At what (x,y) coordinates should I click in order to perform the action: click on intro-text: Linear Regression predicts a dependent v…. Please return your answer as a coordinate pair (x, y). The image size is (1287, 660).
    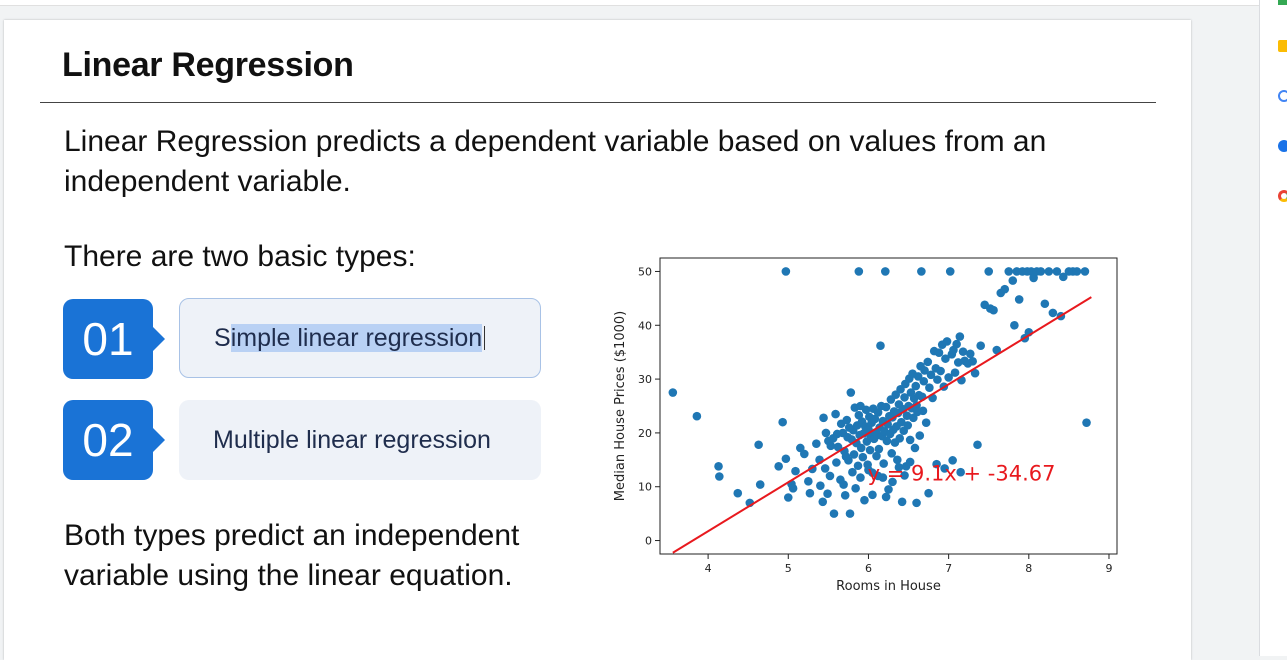
    Looking at the image, I should click on (555, 161).